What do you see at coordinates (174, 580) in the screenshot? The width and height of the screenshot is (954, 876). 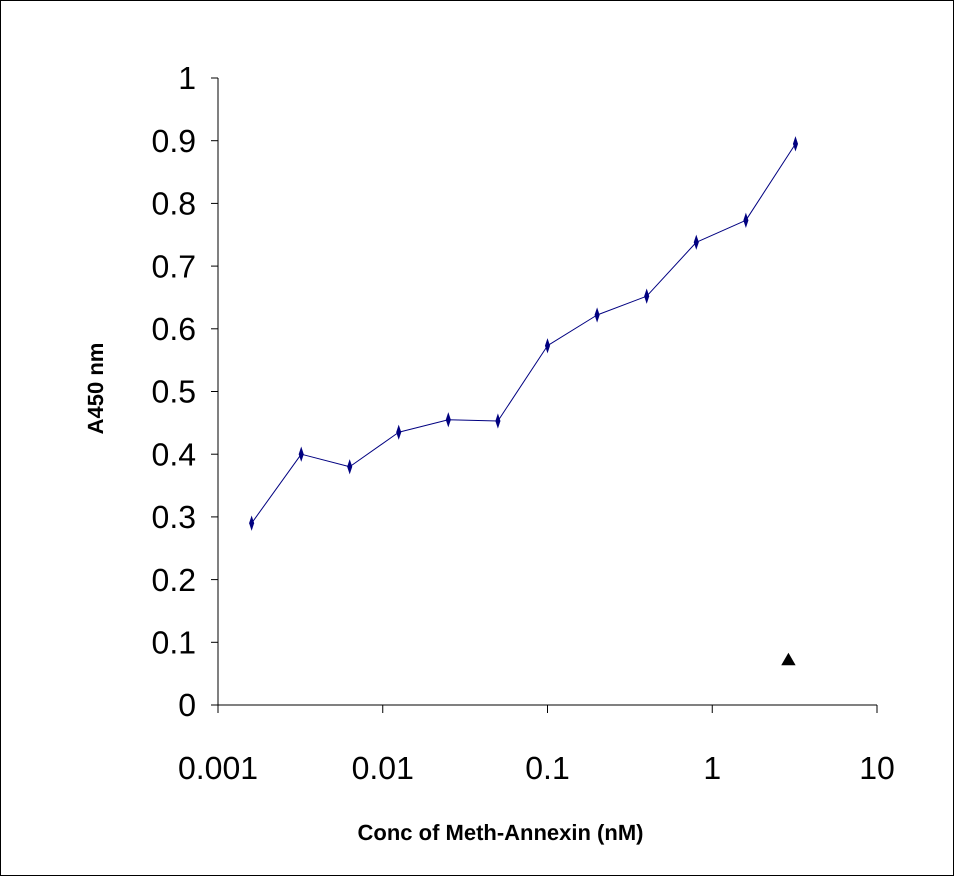 I see `y-tick-label: 0.2` at bounding box center [174, 580].